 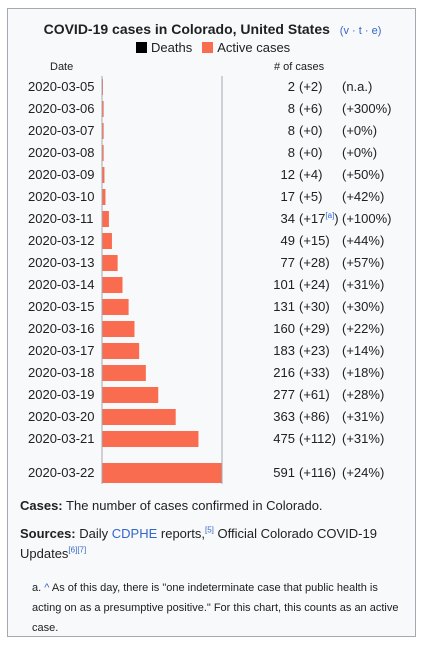 I want to click on date-label: 2020-03-21, so click(x=61, y=438).